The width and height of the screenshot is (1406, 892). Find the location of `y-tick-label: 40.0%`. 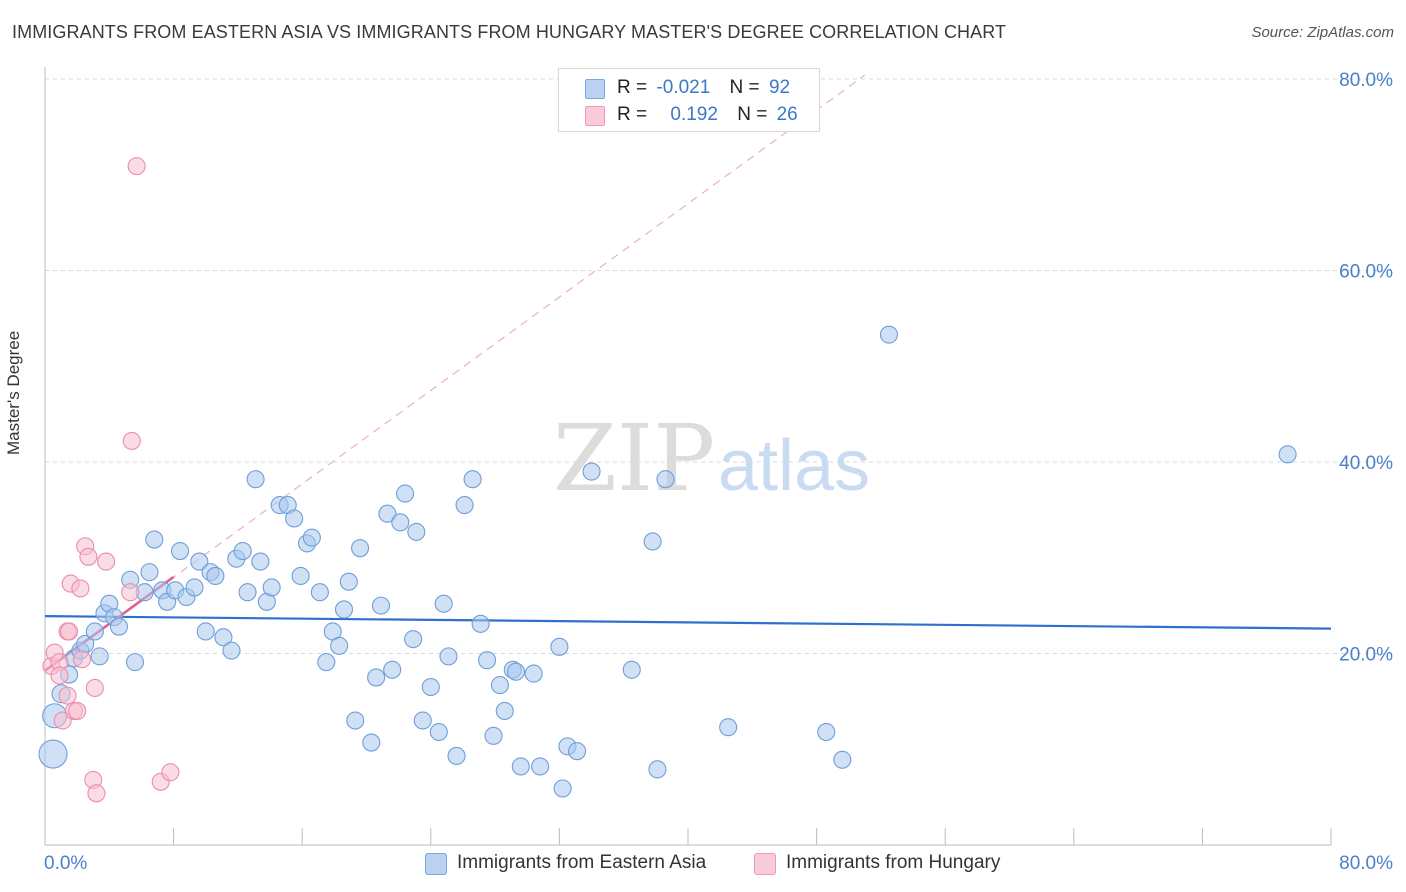

y-tick-label: 40.0% is located at coordinates (1366, 463).